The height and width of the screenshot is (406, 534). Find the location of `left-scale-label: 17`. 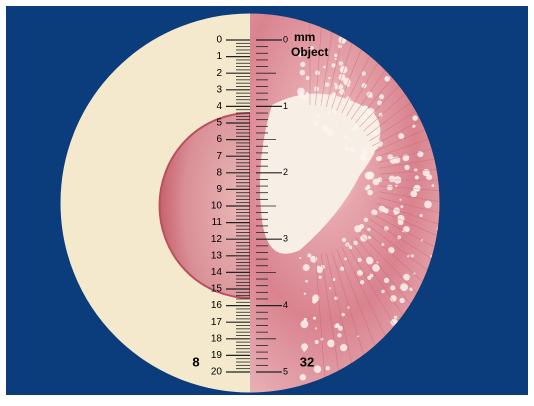

left-scale-label: 17 is located at coordinates (217, 322).